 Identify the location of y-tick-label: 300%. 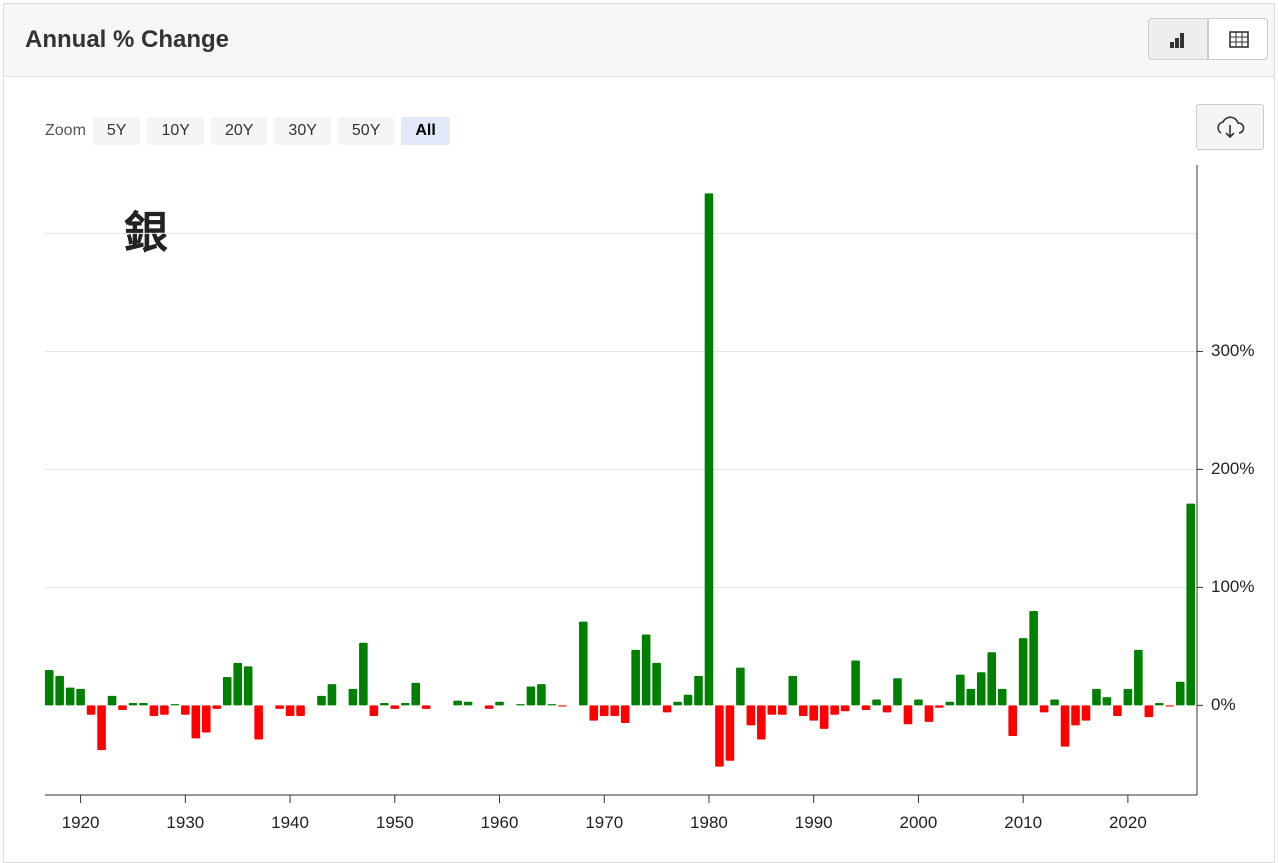
(1232, 350).